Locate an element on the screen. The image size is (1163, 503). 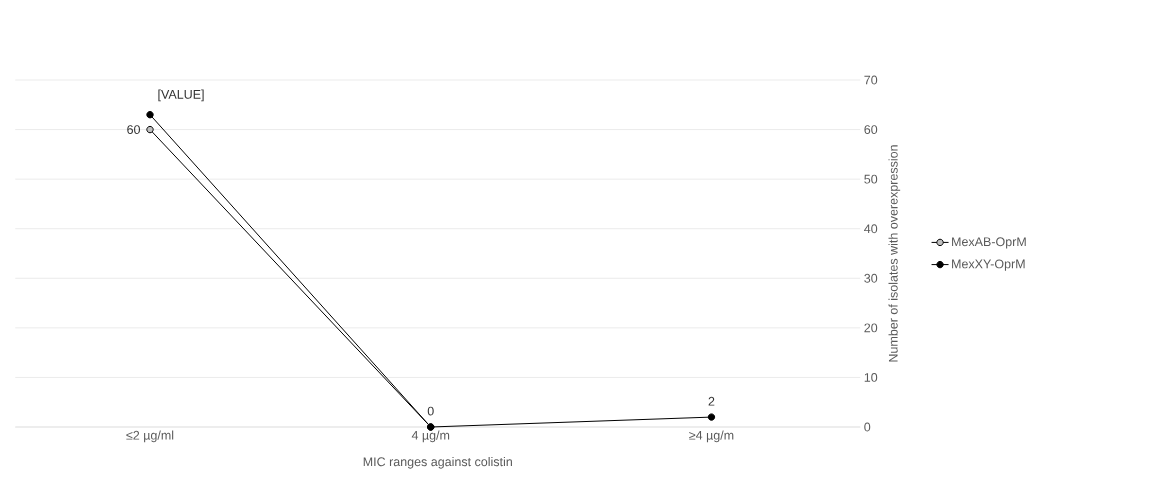
y-tick-label: 0 is located at coordinates (867, 427).